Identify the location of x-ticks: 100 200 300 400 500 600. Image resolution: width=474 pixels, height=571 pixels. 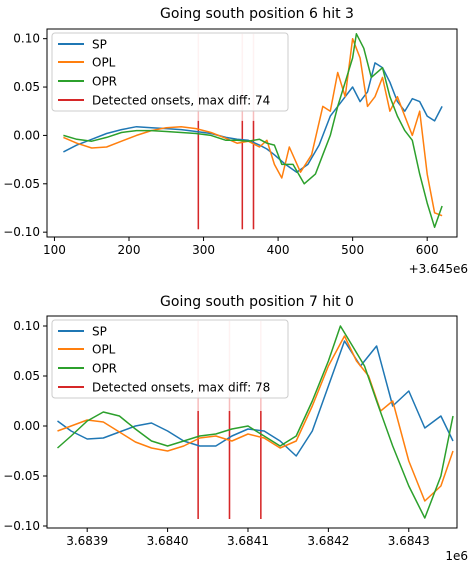
(241, 247).